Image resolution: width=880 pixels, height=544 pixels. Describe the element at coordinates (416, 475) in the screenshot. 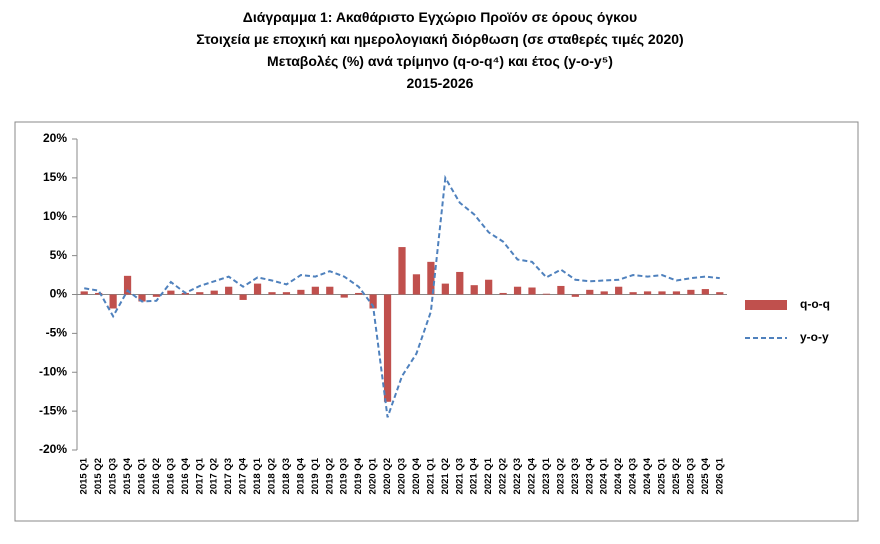

I see `x-tick-label: 2020 Q4` at that location.